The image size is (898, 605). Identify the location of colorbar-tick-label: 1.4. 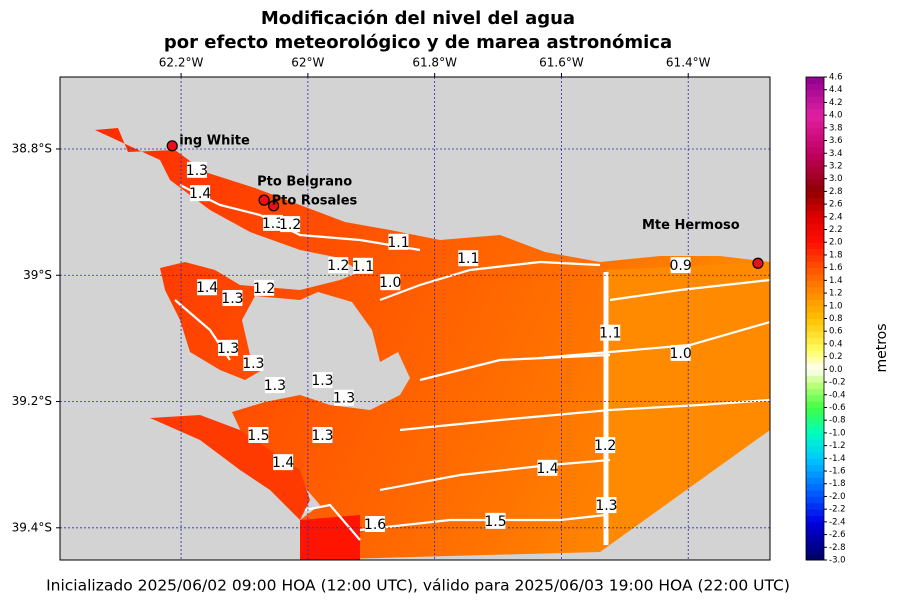
(836, 281).